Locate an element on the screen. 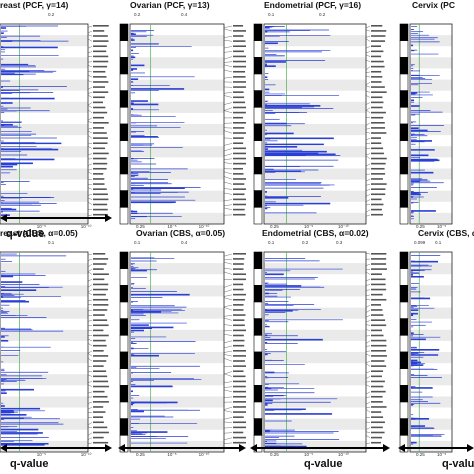  bottom-tick-label: 10⁻¹⁰ is located at coordinates (86, 226).